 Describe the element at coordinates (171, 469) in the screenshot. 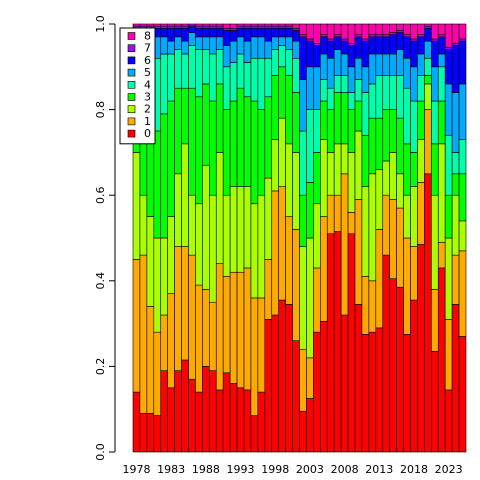

I see `x-tick-label: 1983` at that location.